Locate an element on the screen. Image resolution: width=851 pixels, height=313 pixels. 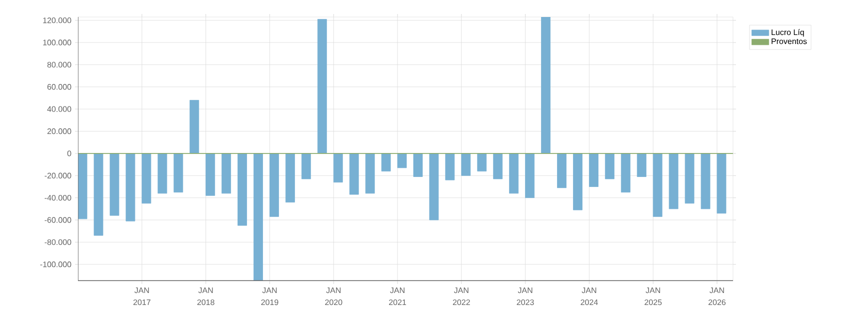
y-tick-label: -80.000 is located at coordinates (58, 242).